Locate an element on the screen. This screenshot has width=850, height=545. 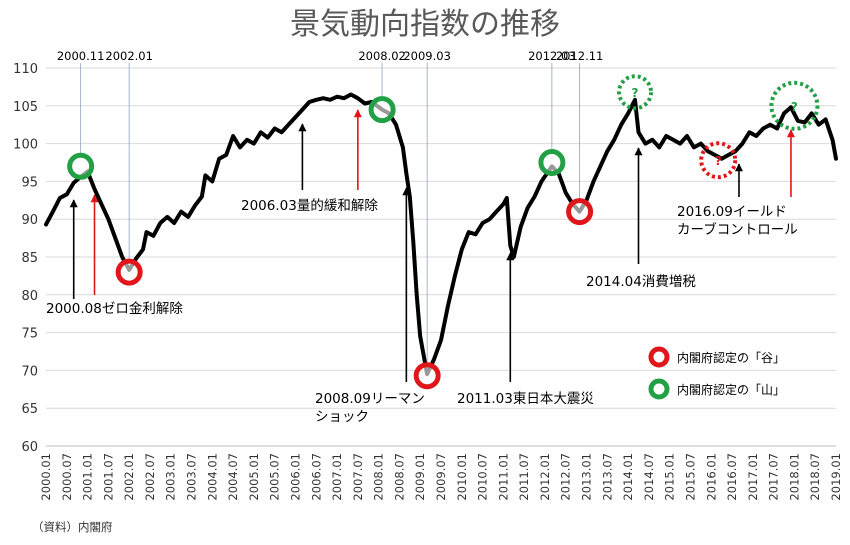
y-tick-label: 85 is located at coordinates (29, 258).